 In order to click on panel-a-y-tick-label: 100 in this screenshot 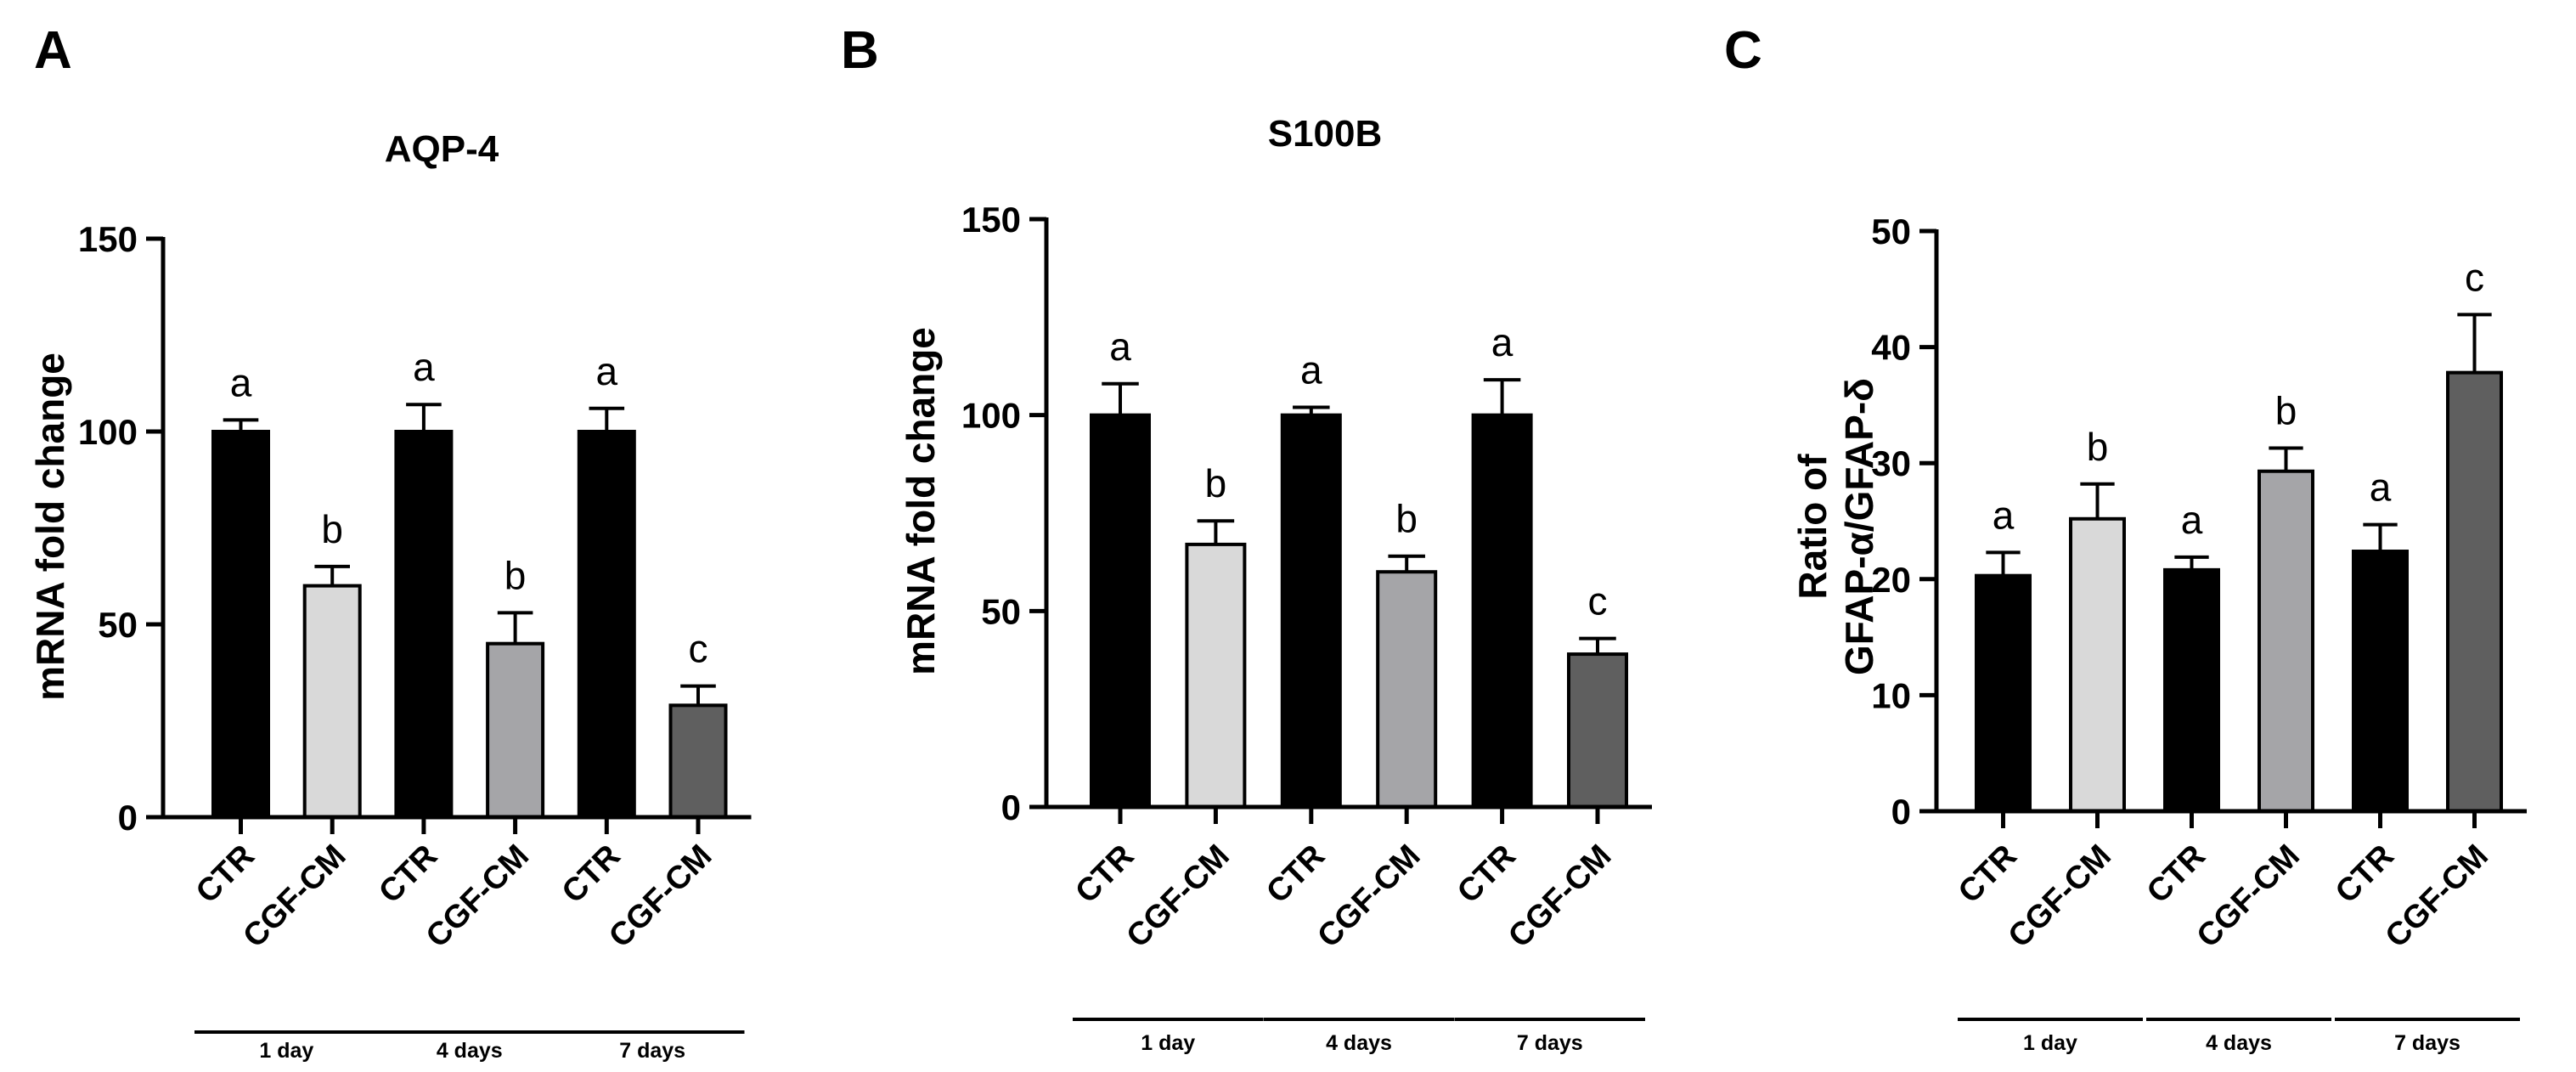, I will do `click(108, 432)`.